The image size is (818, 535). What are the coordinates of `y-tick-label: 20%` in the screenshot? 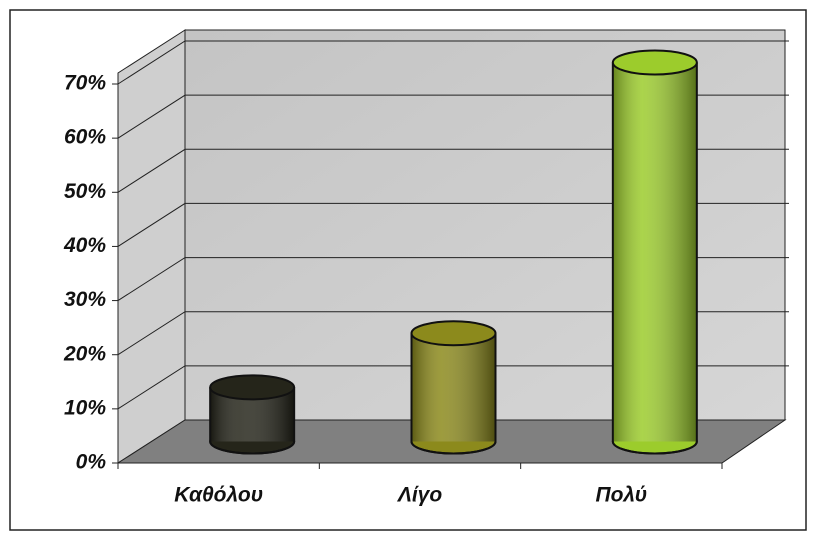 It's located at (84, 353).